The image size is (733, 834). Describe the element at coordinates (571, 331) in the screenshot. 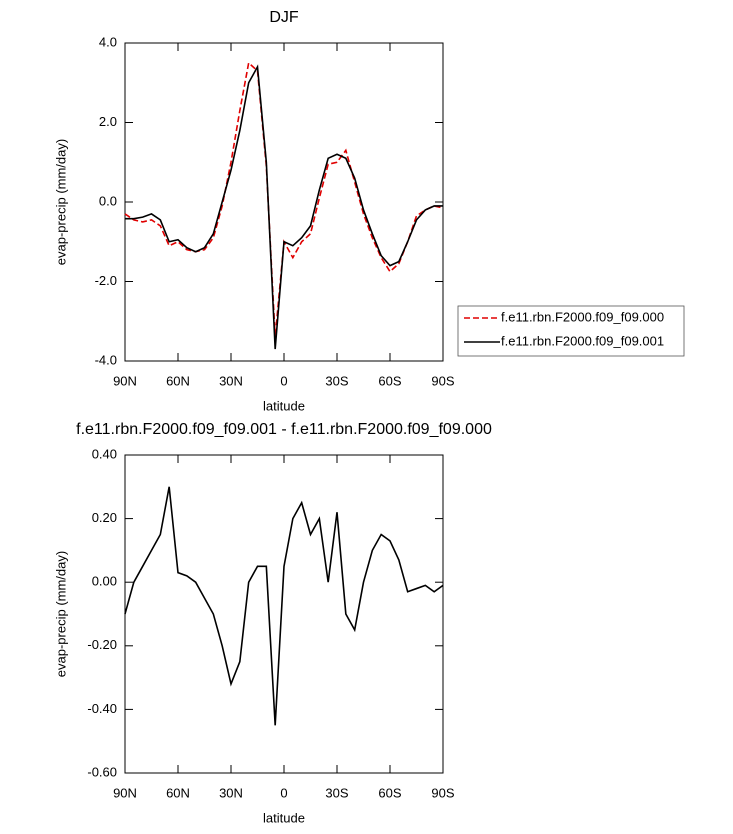

I see `legend-box` at that location.